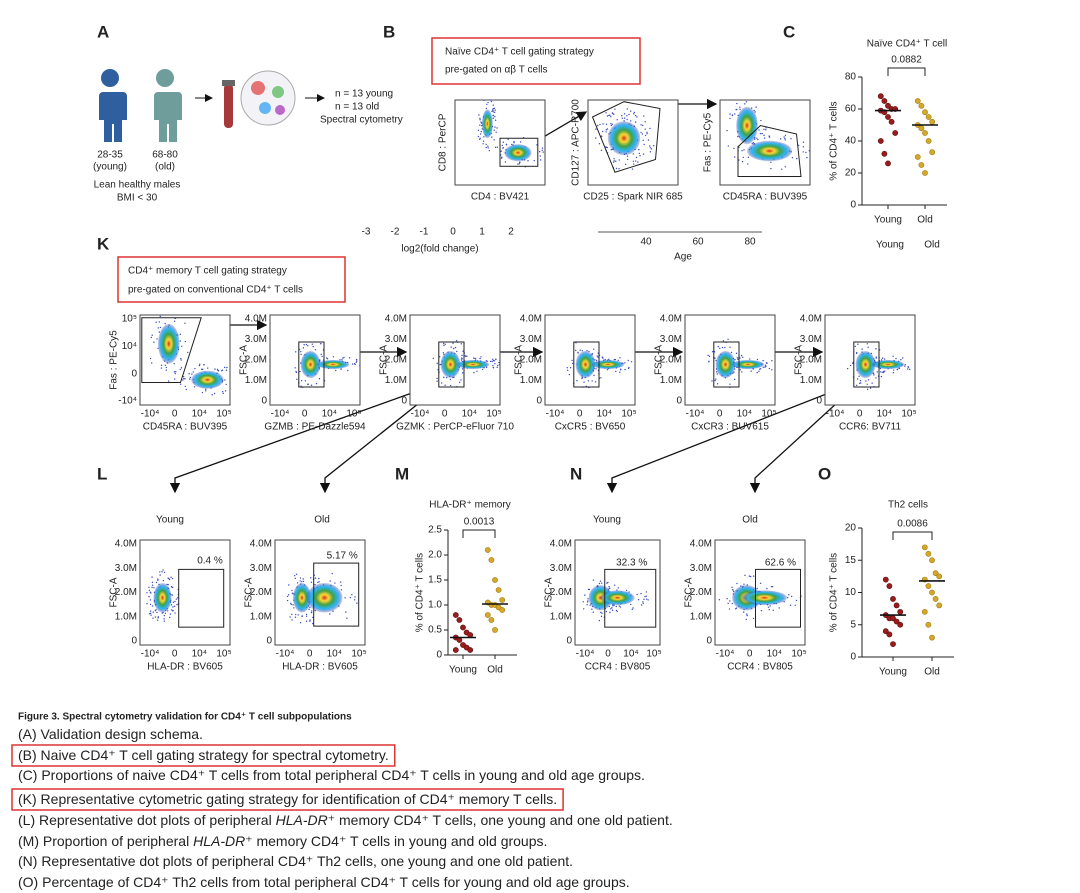 This screenshot has height=893, width=1080. What do you see at coordinates (780, 563) in the screenshot?
I see `gate-label: 62.6 %` at bounding box center [780, 563].